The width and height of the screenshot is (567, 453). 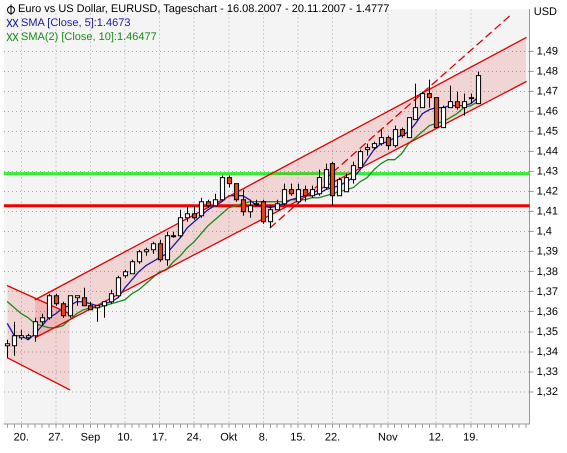 I want to click on legend-label: SMA(2) [Close, 10]:1.46477, so click(x=89, y=37).